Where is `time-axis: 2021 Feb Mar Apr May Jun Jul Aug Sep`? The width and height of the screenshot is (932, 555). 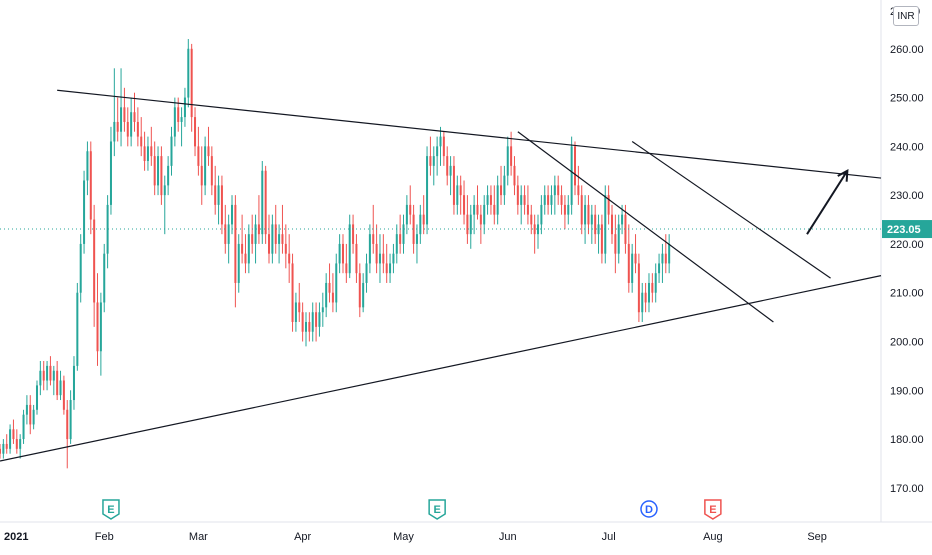 time-axis: 2021 Feb Mar Apr May Jun Jul Aug Sep is located at coordinates (415, 537).